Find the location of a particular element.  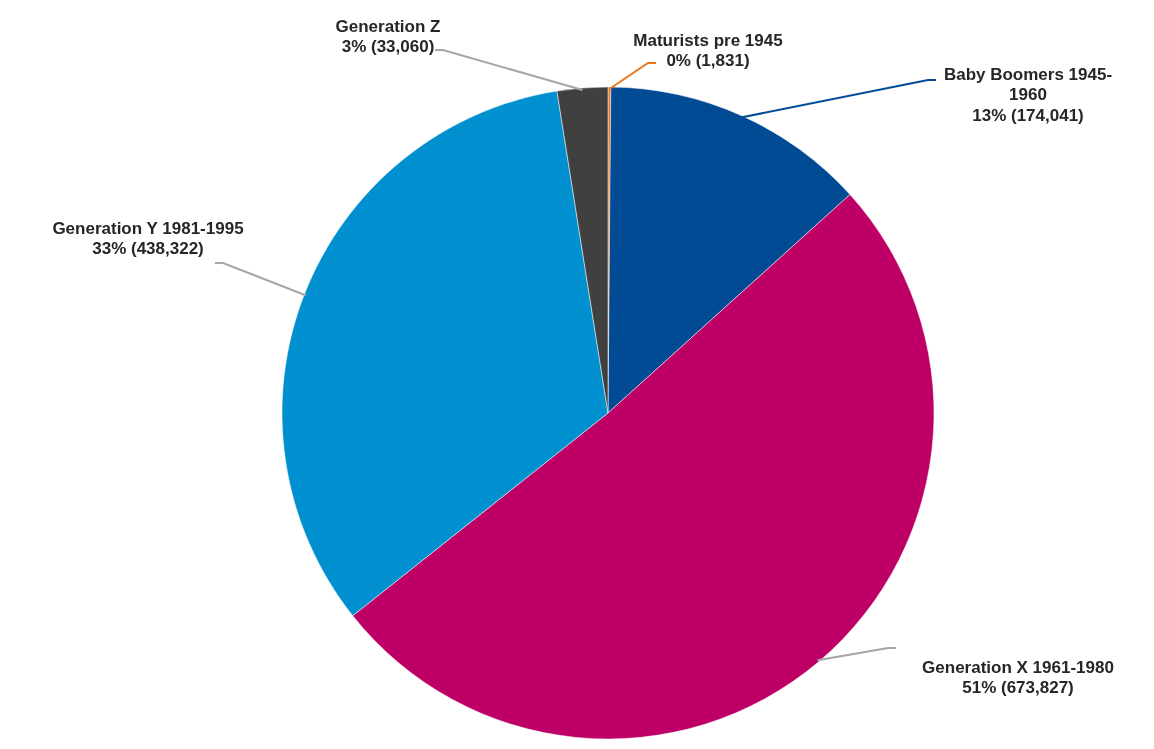

data-label: 0% (1,831) is located at coordinates (708, 61).